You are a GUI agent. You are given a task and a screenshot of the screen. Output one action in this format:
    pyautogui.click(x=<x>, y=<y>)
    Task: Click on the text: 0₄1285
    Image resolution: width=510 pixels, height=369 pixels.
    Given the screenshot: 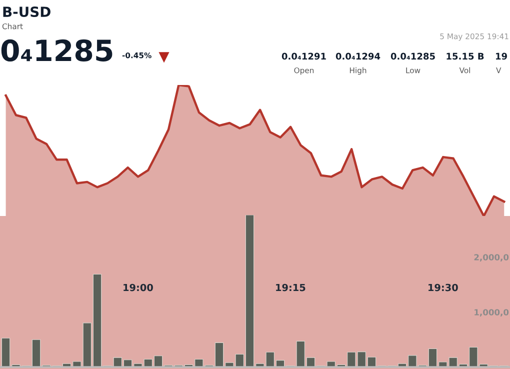 What is the action you would take?
    pyautogui.click(x=56, y=50)
    